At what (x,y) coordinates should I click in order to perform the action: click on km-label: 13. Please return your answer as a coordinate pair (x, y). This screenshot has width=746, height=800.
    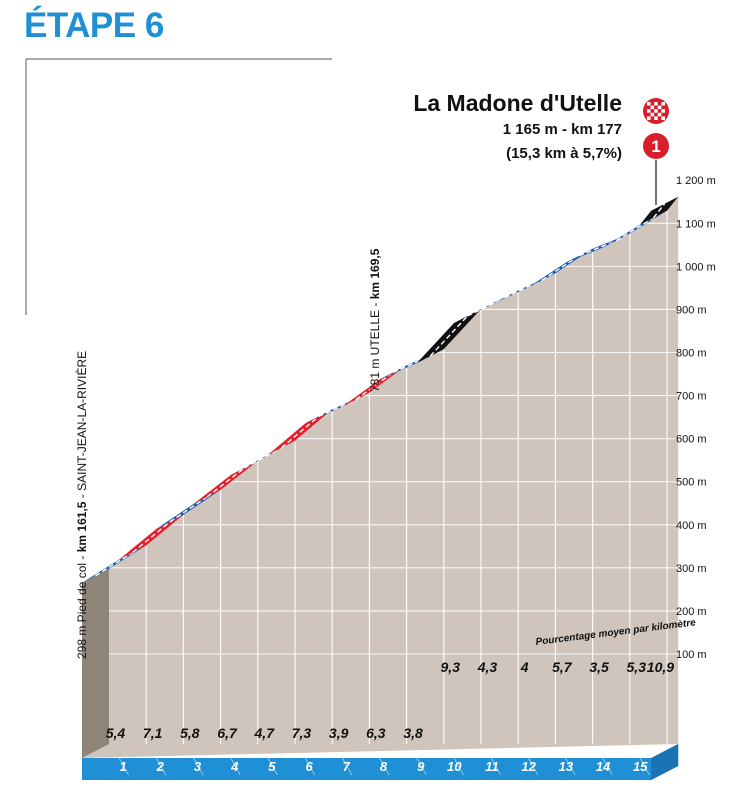
    Looking at the image, I should click on (566, 766).